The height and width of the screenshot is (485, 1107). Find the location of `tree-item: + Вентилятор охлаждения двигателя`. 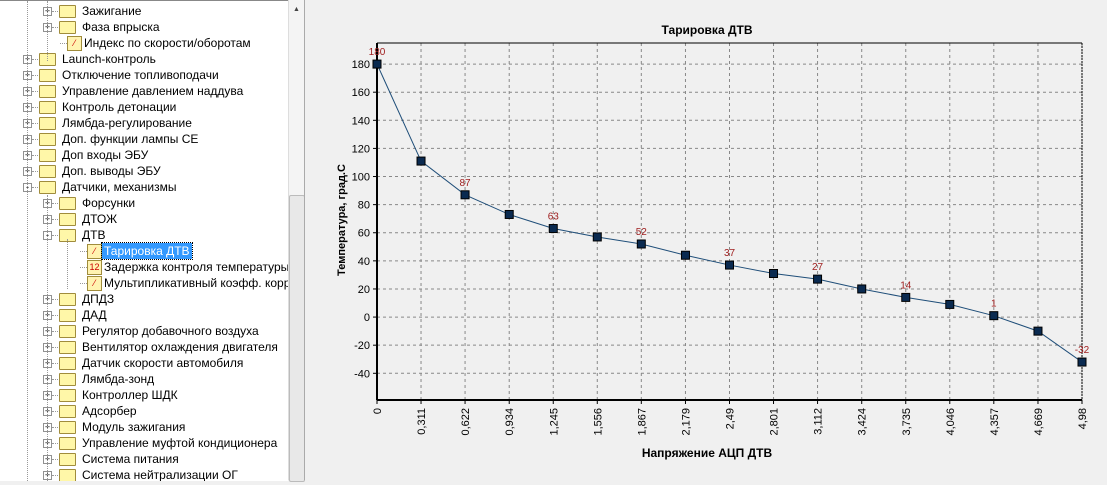

tree-item: + Вентилятор охлаждения двигателя is located at coordinates (144, 347).